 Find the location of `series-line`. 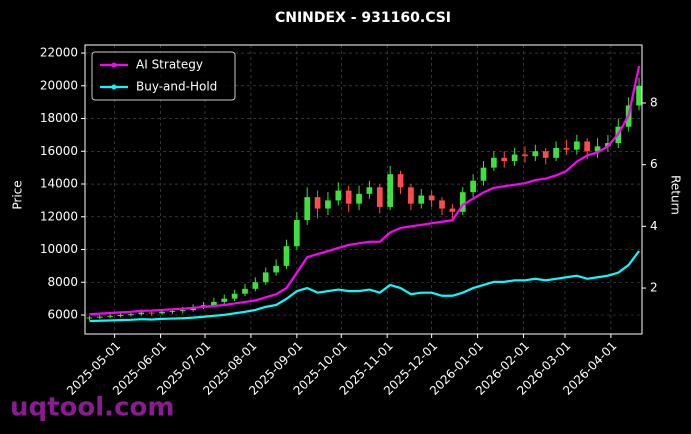

series-line is located at coordinates (364, 286).